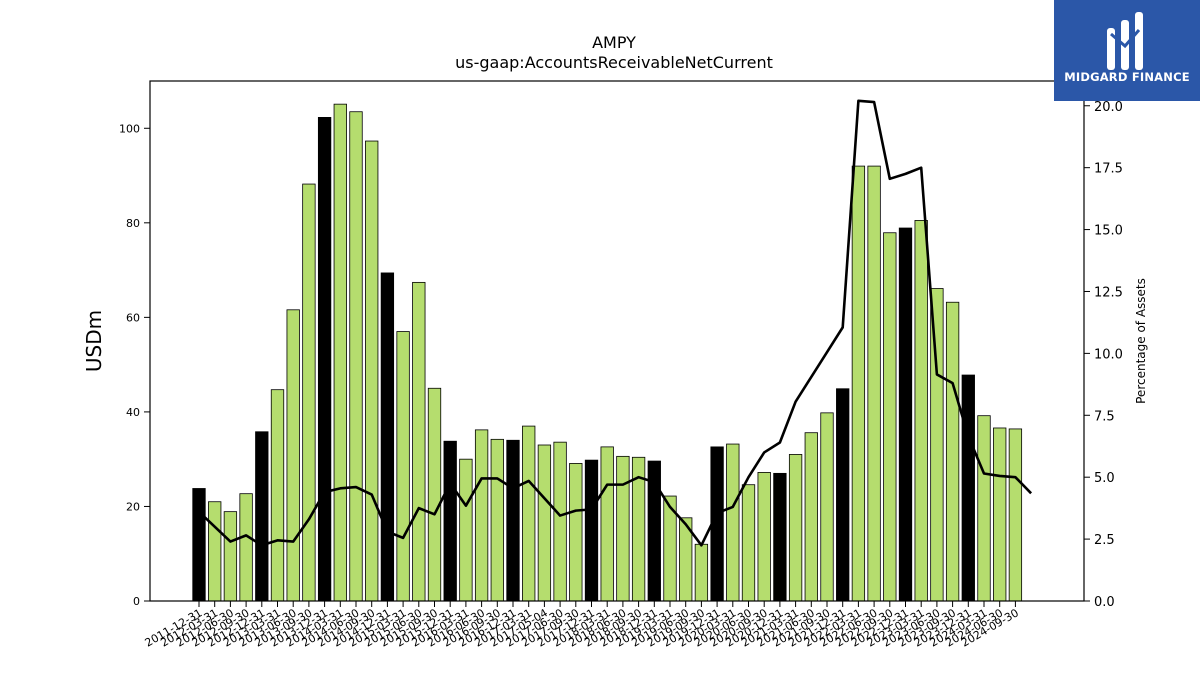  I want to click on y2-tick-label: 12.5, so click(1108, 292).